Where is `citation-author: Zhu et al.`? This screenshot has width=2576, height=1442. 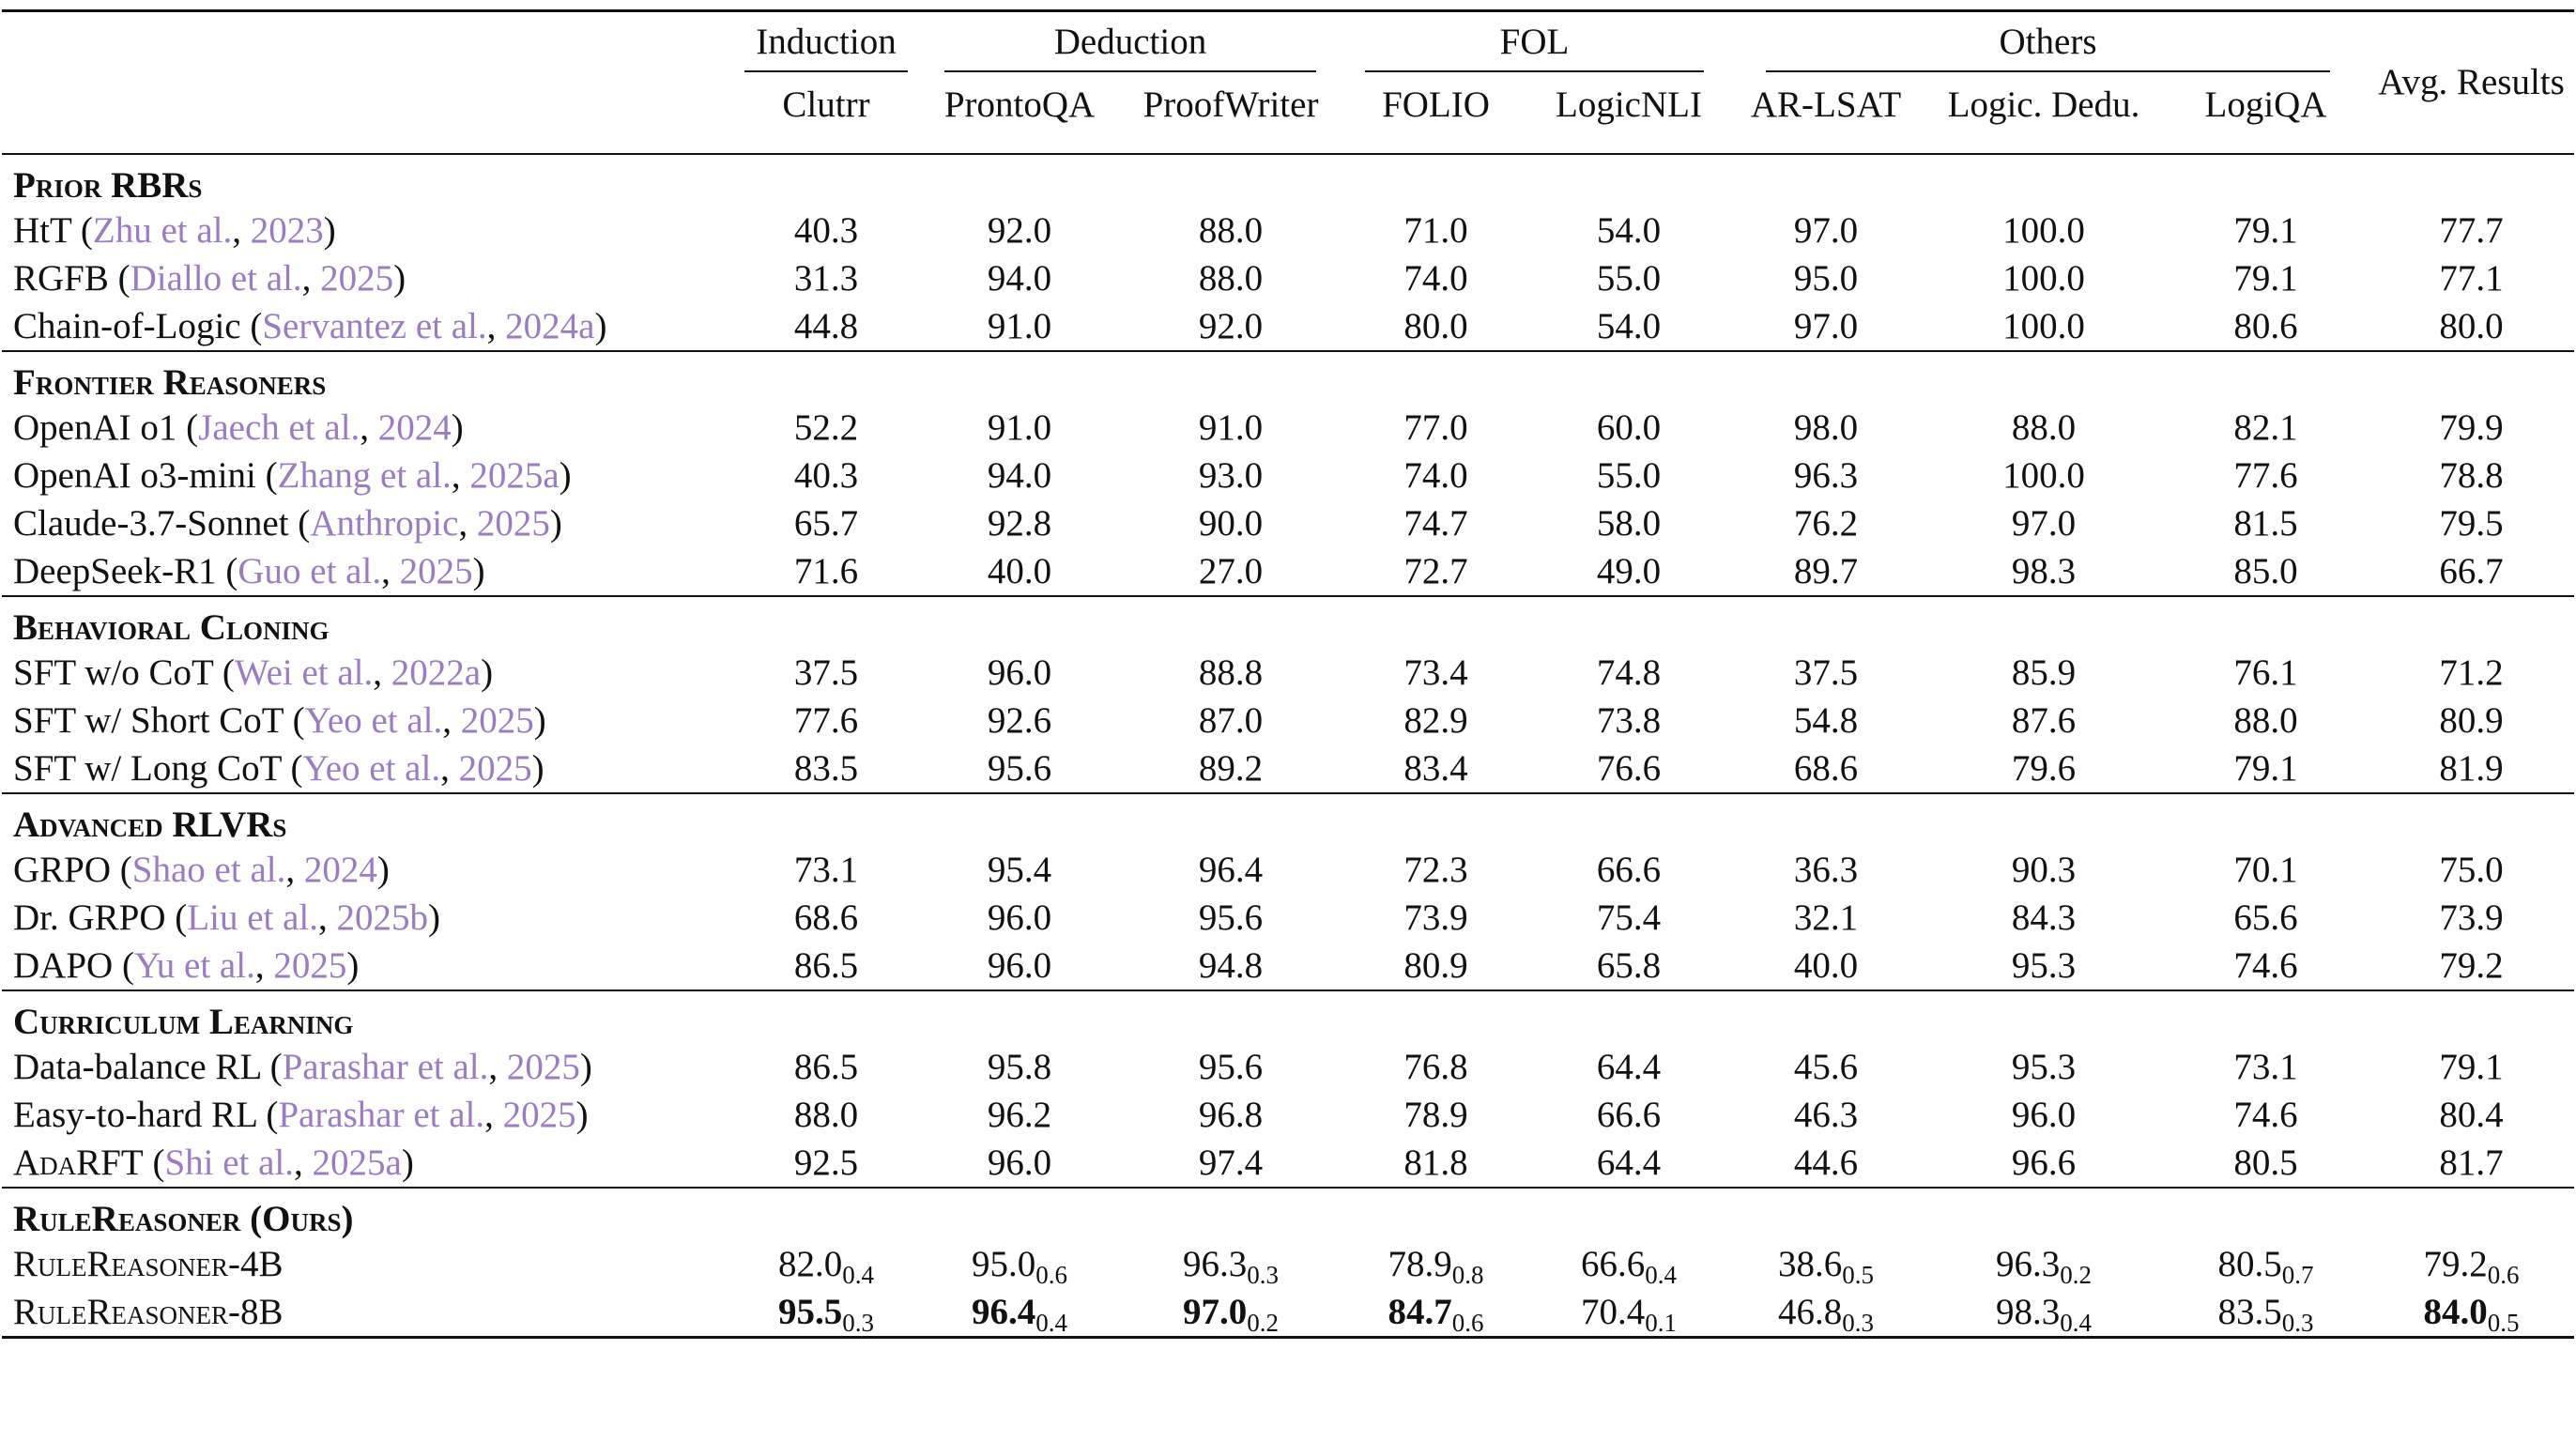
citation-author: Zhu et al. is located at coordinates (163, 230).